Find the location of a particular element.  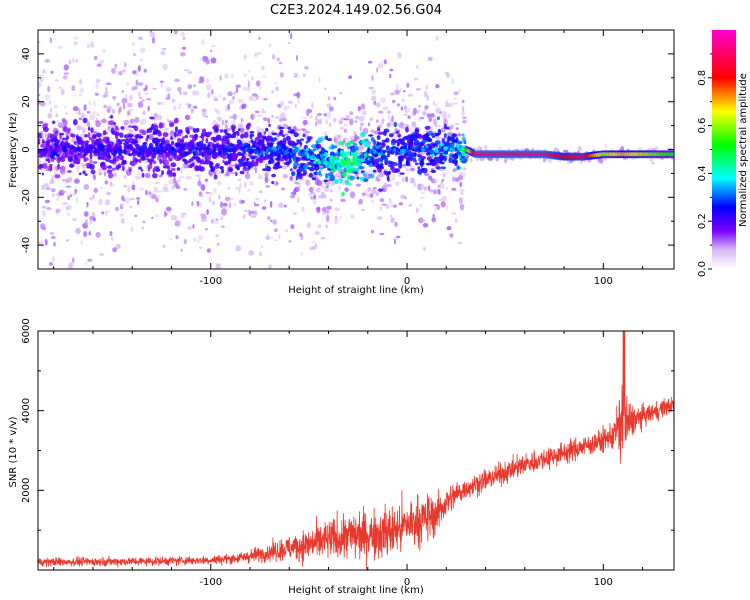

y-tick-label: 40 is located at coordinates (26, 54).